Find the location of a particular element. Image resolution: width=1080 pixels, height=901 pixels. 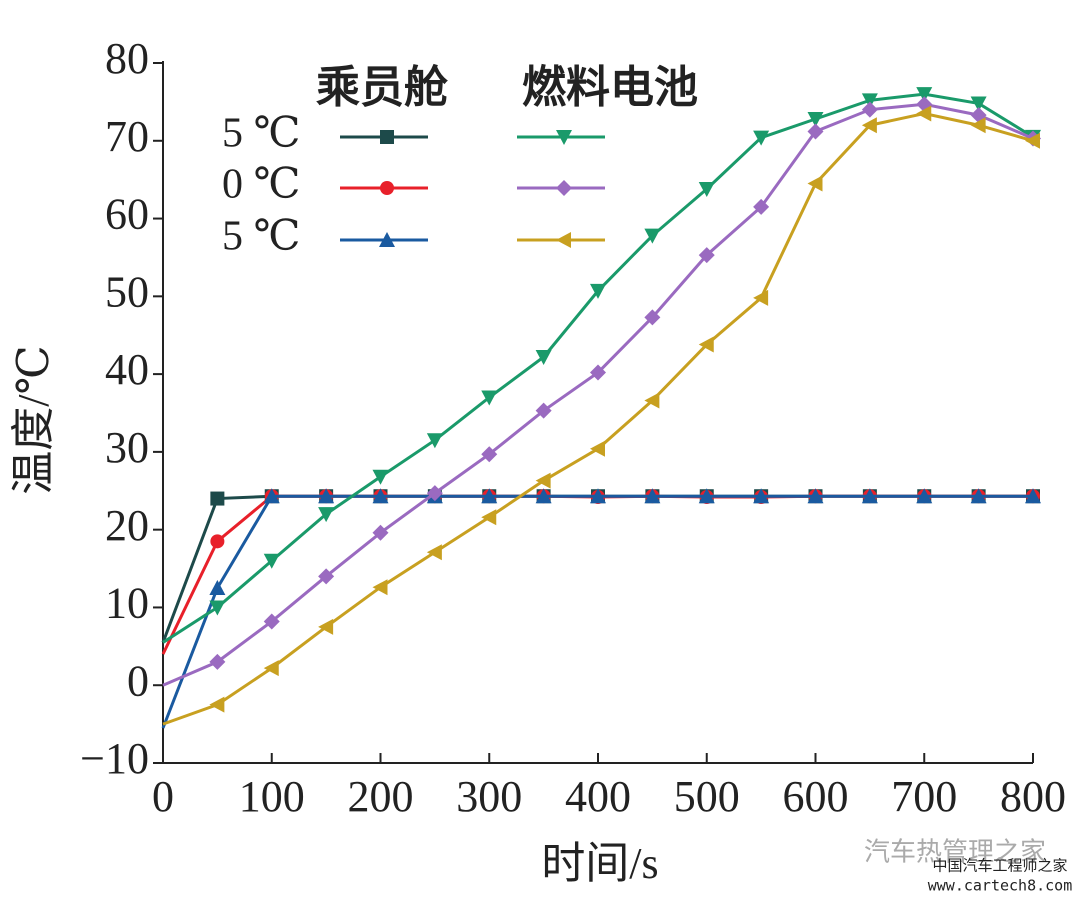

x-tick-label: 500 is located at coordinates (707, 796).